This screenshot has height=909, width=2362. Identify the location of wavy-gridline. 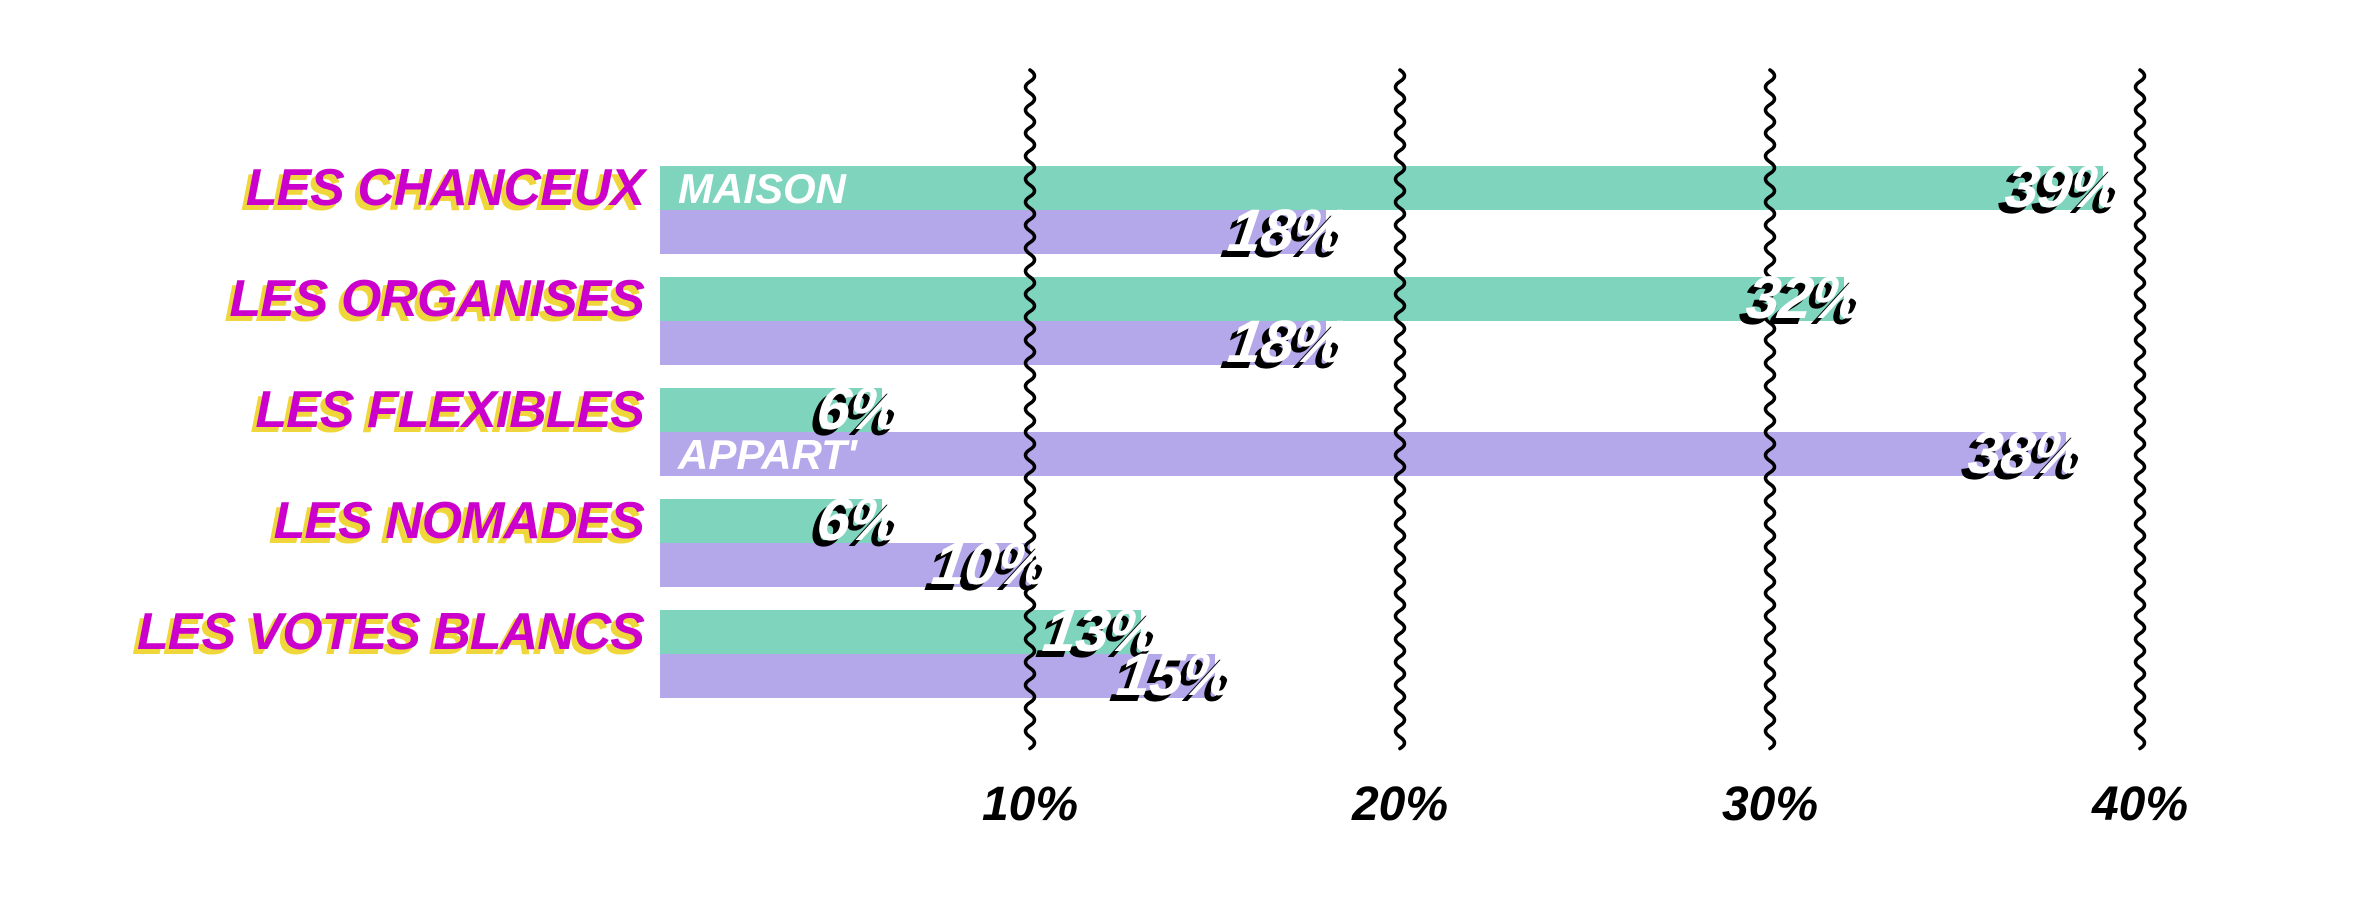
(2140, 409).